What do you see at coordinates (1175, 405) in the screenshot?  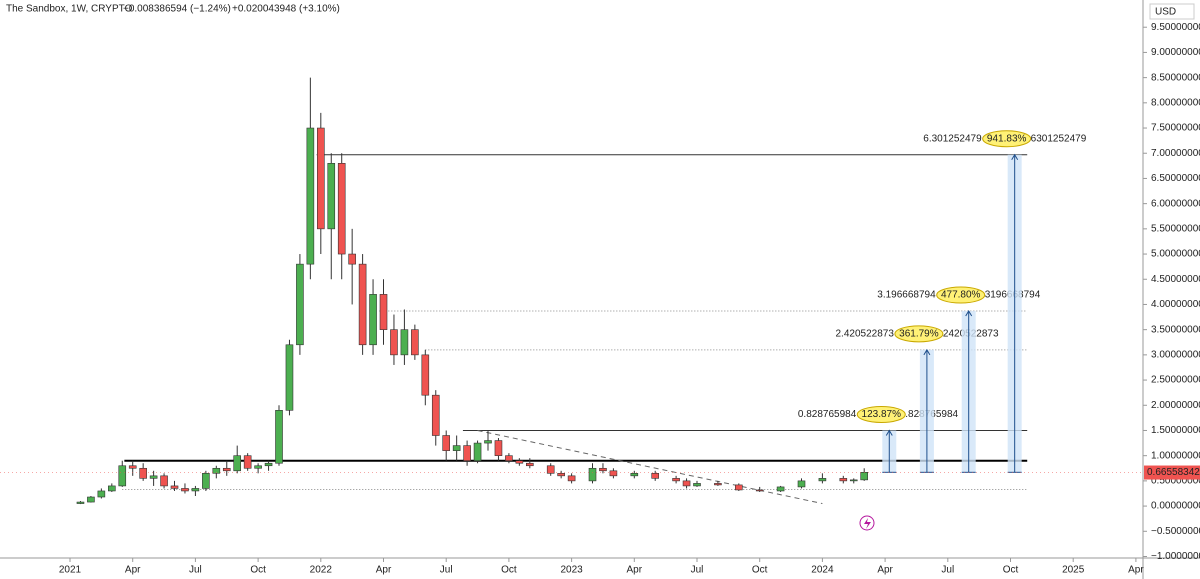 I see `y-tick-label: 2.000000000` at bounding box center [1175, 405].